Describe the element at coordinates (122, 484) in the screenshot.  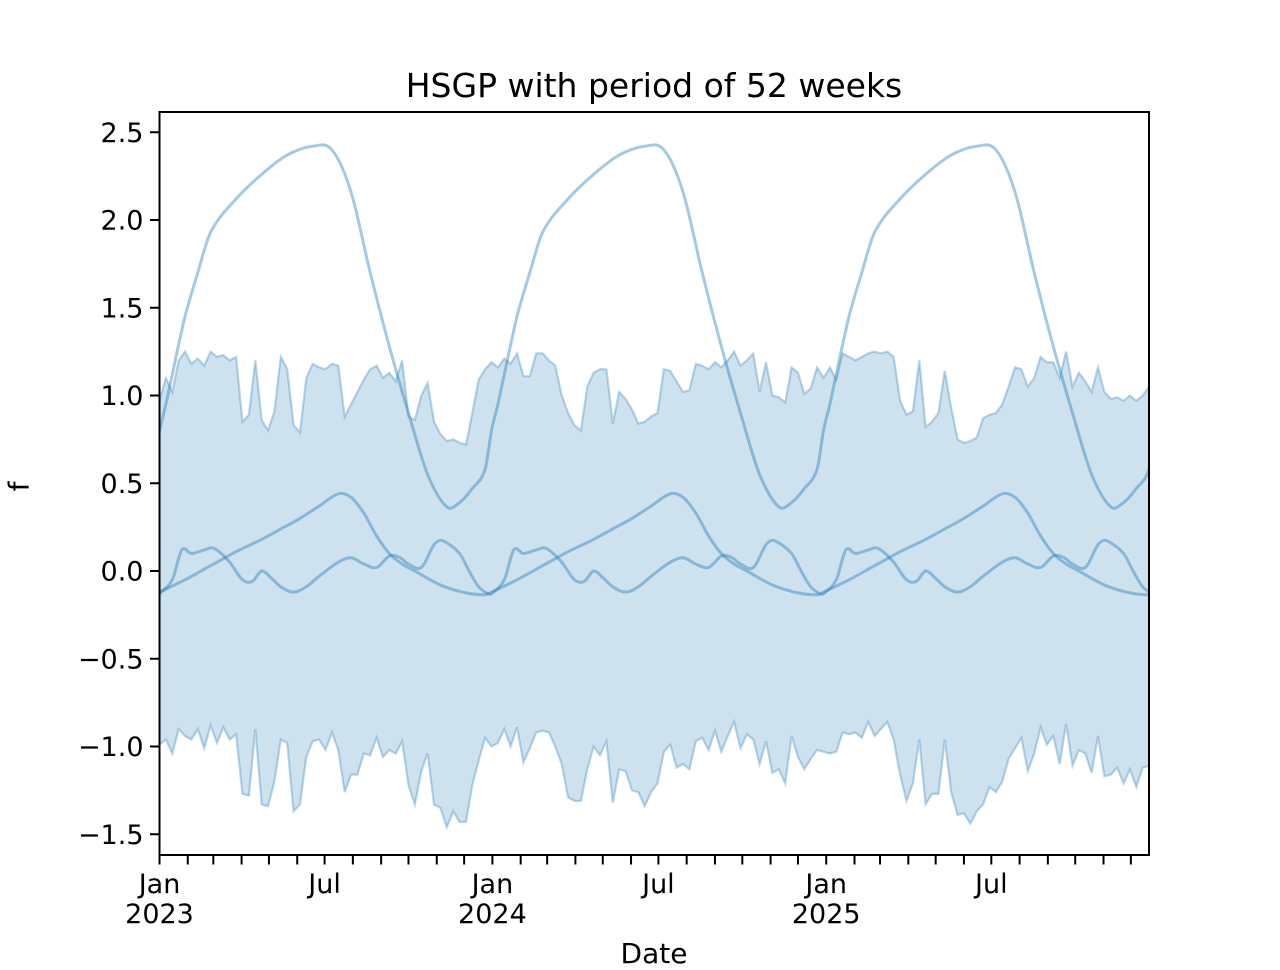
I see `y-tick-label: 0.5` at that location.